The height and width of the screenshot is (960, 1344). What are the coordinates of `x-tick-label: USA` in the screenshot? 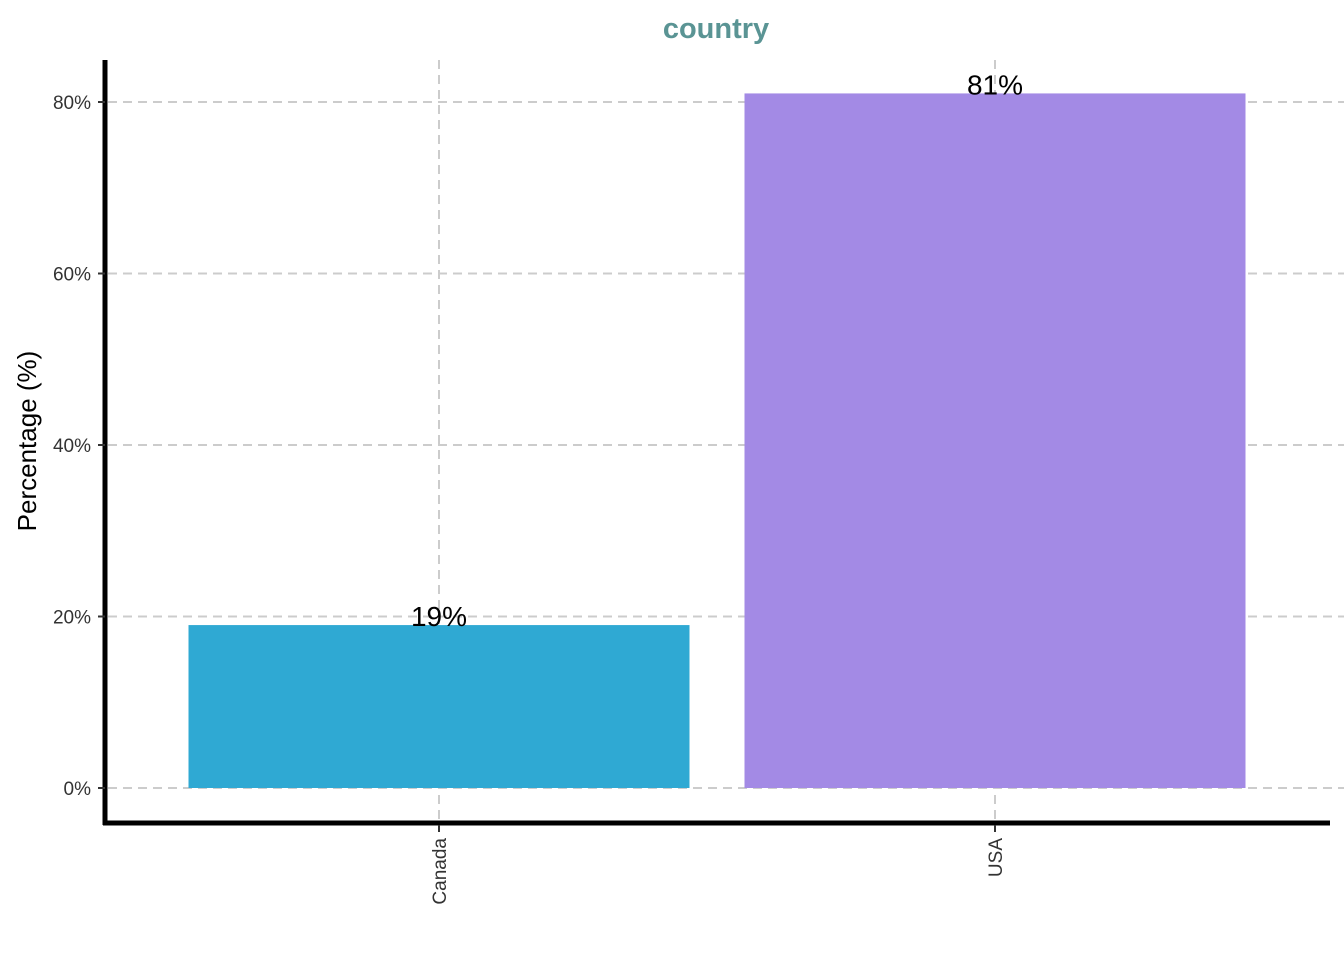 It's located at (996, 857).